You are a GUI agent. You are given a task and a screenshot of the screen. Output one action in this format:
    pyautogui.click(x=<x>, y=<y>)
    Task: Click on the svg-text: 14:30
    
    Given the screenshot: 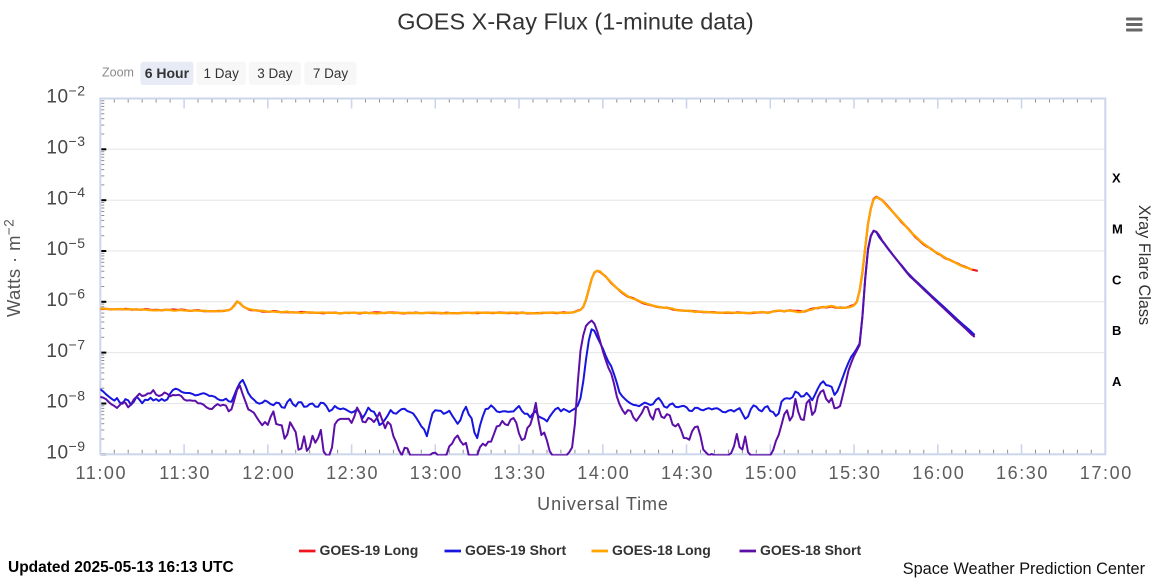 What is the action you would take?
    pyautogui.click(x=687, y=473)
    